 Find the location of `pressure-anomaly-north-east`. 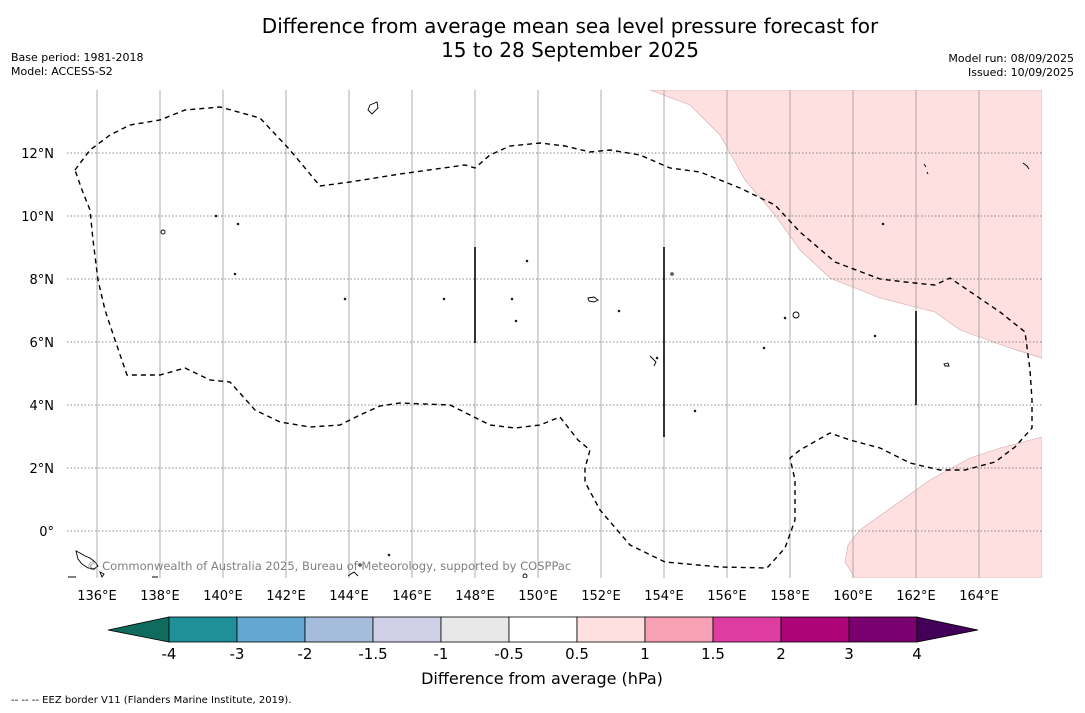

pressure-anomaly-north-east is located at coordinates (845, 224).